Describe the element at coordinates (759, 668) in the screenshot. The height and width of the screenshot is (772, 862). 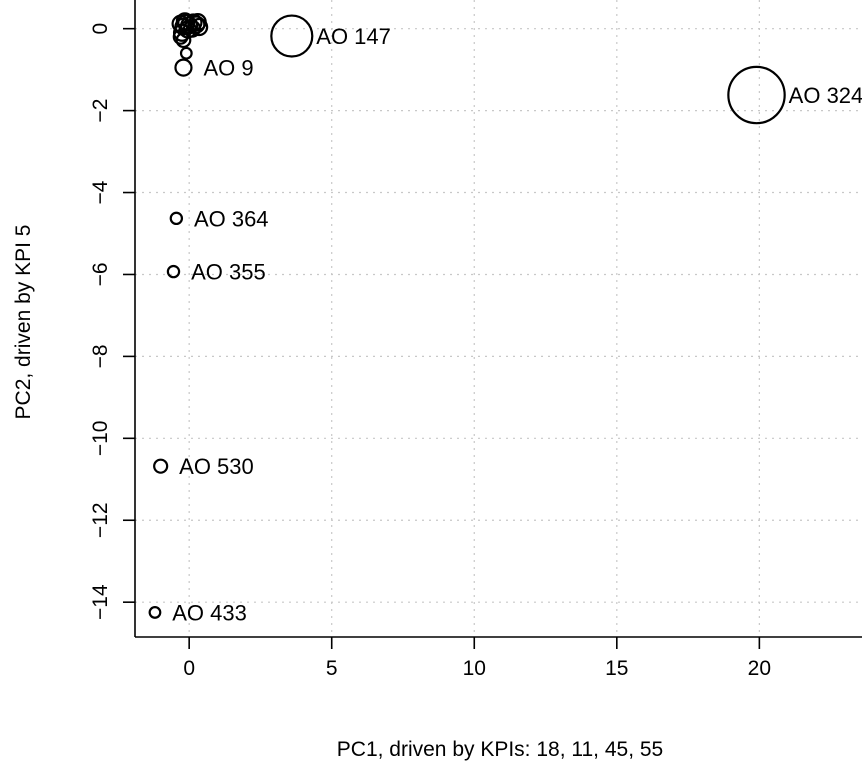
I see `x-tick-label: 20` at that location.